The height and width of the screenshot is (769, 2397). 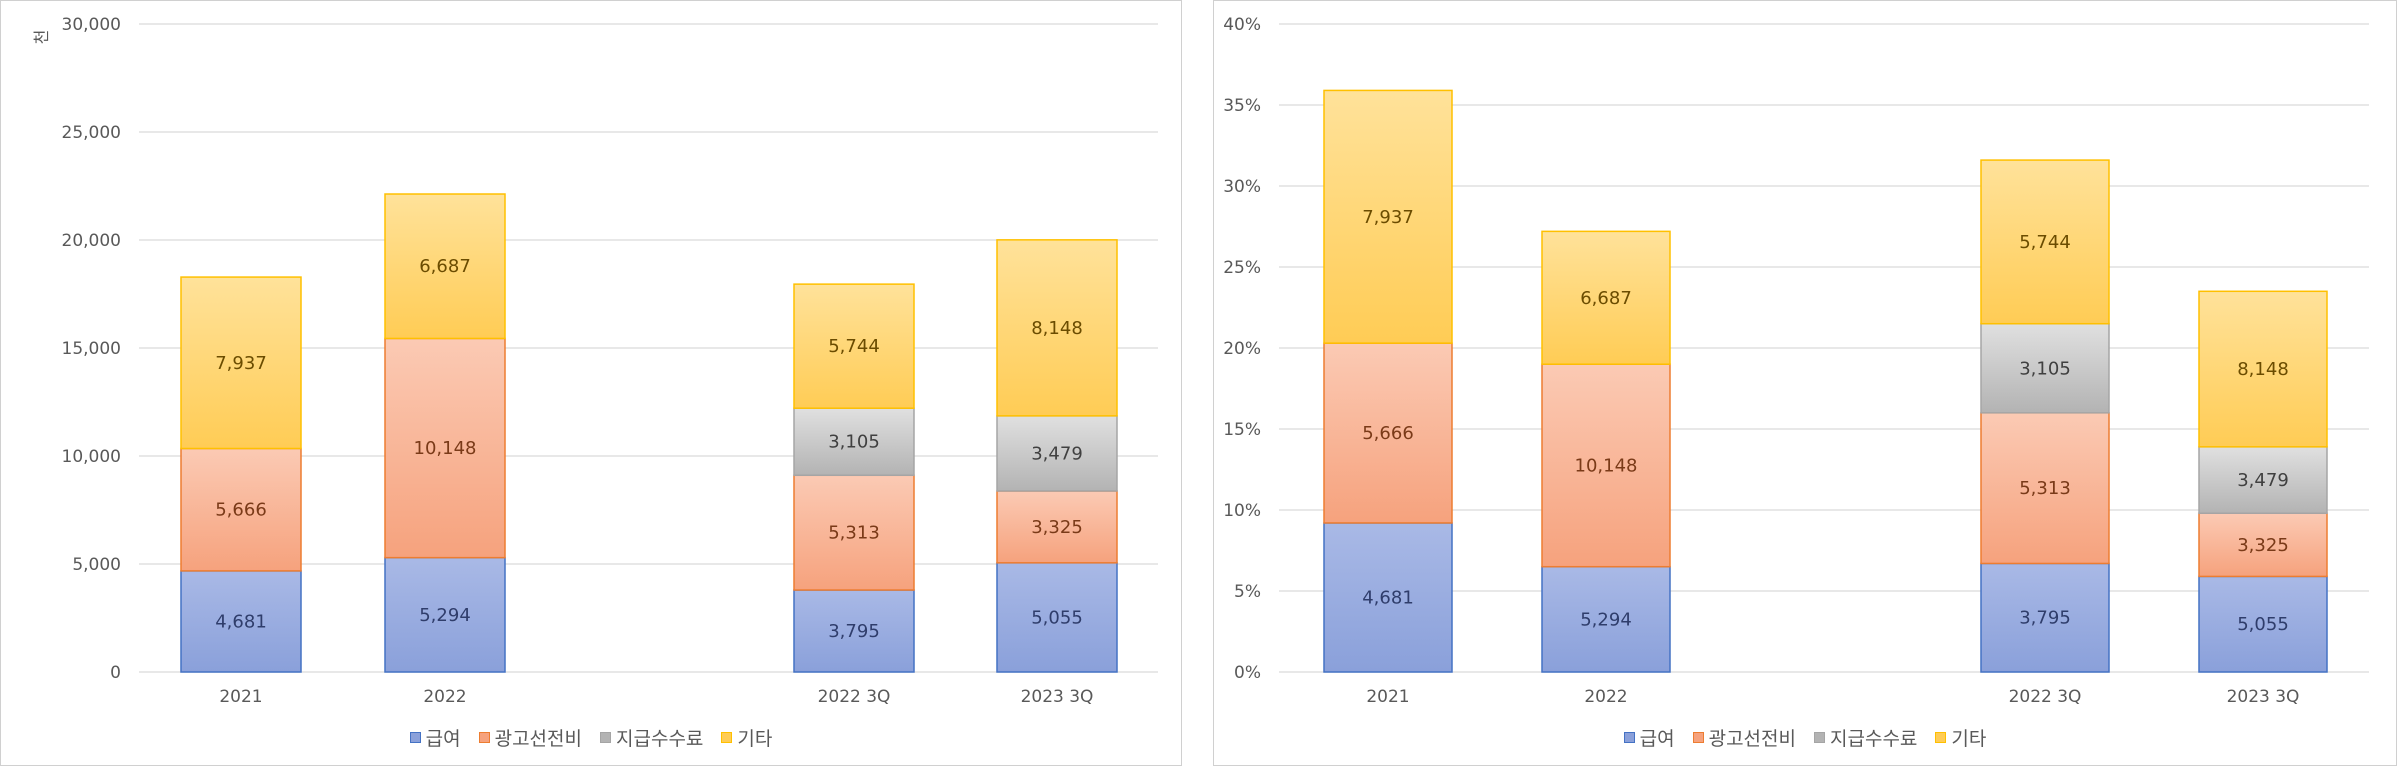 What do you see at coordinates (91, 25) in the screenshot?
I see `y-tick-label: 30,000` at bounding box center [91, 25].